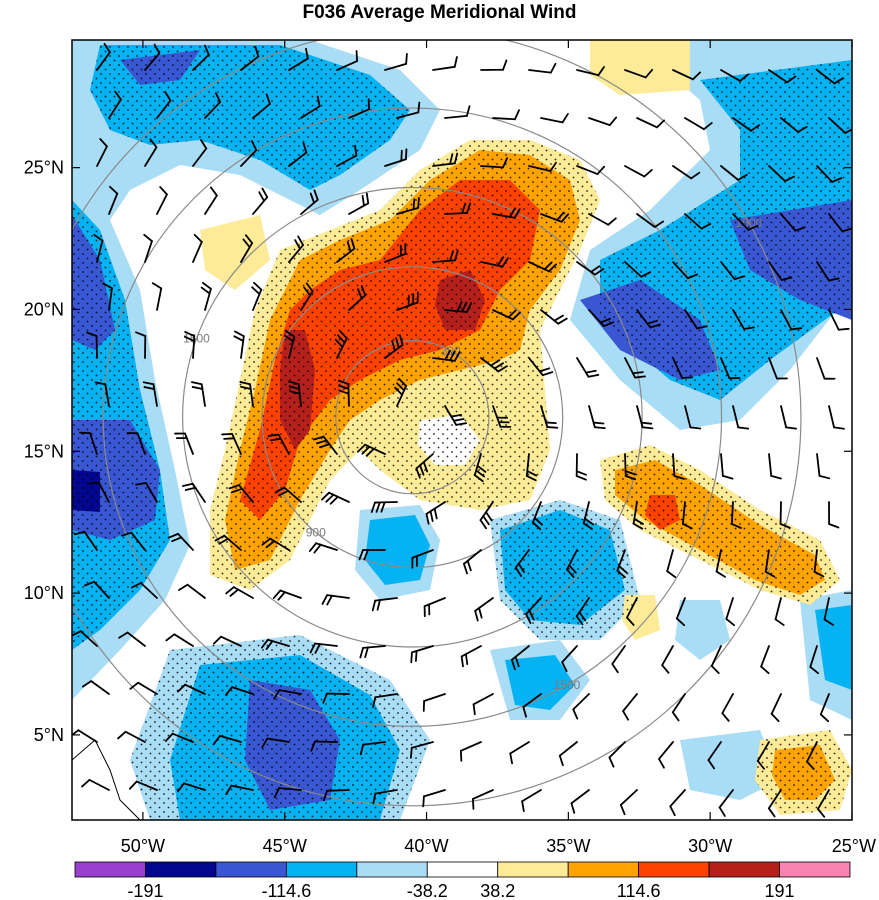 The width and height of the screenshot is (879, 900). I want to click on lon-tick-label: 25°W, so click(854, 846).